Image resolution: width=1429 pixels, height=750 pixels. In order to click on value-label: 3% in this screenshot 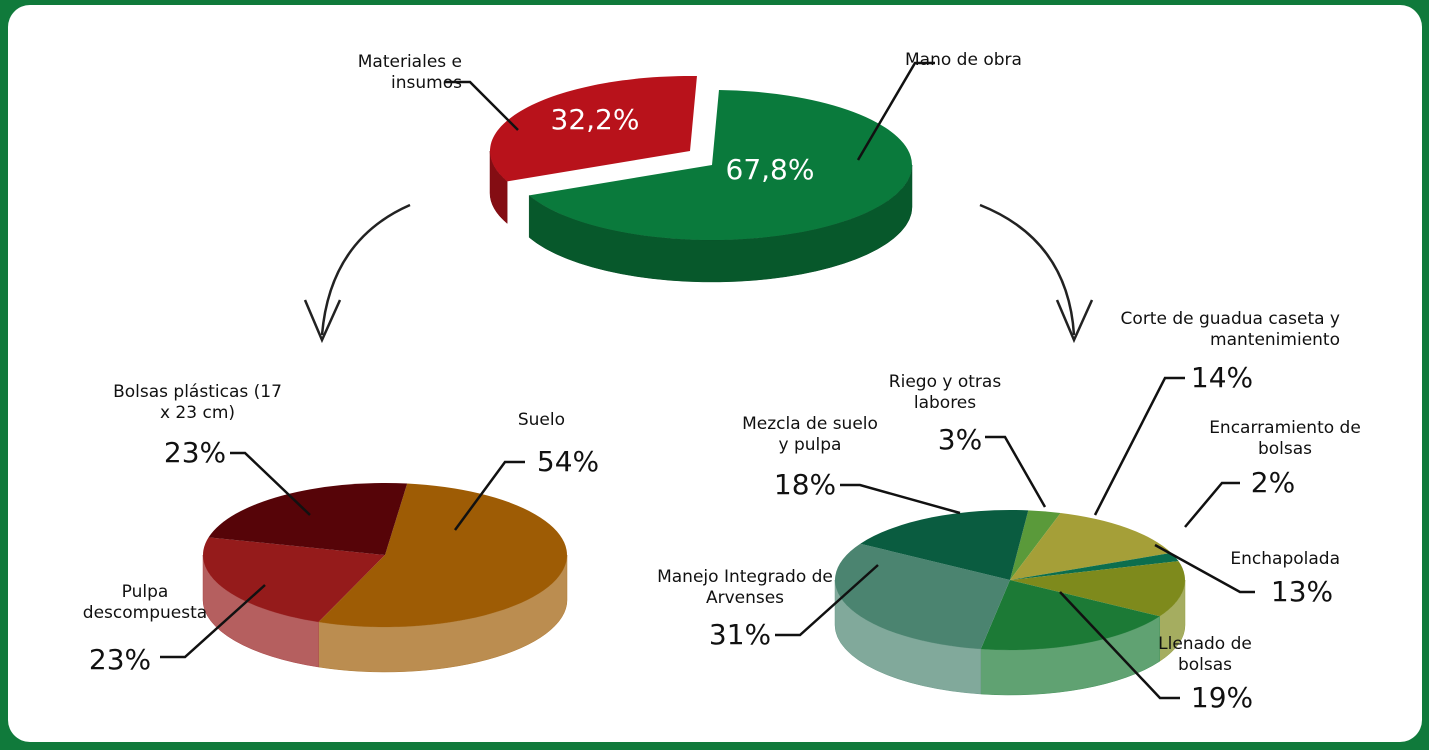, I will do `click(960, 439)`.